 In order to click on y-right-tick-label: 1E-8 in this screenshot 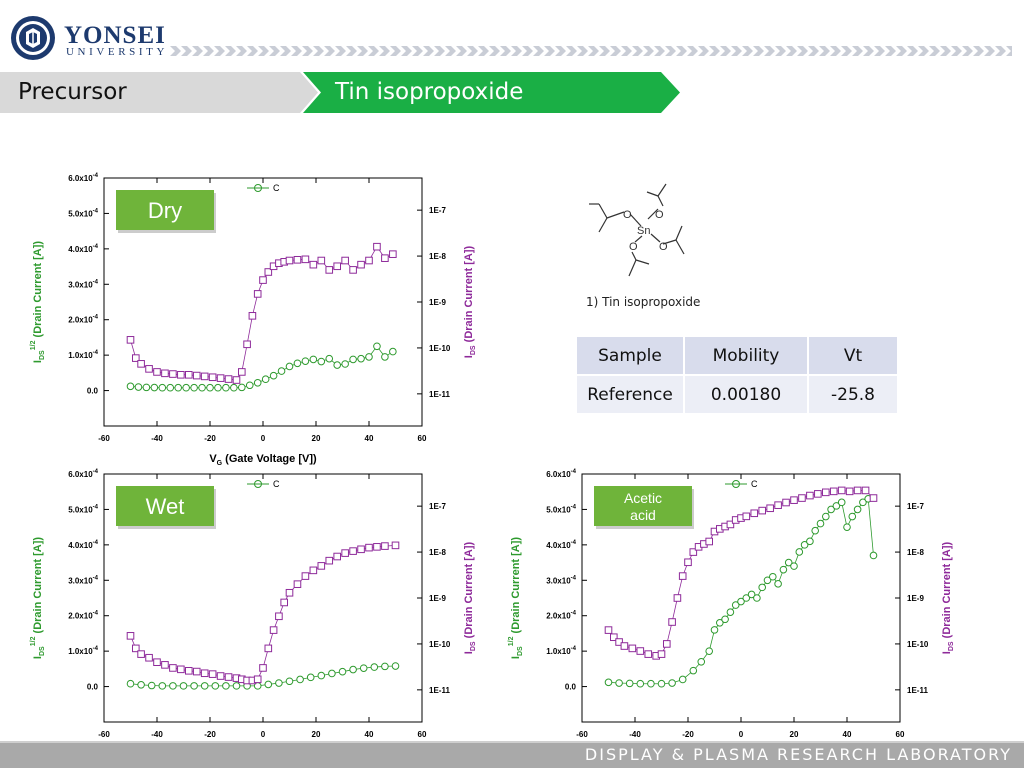, I will do `click(437, 552)`.